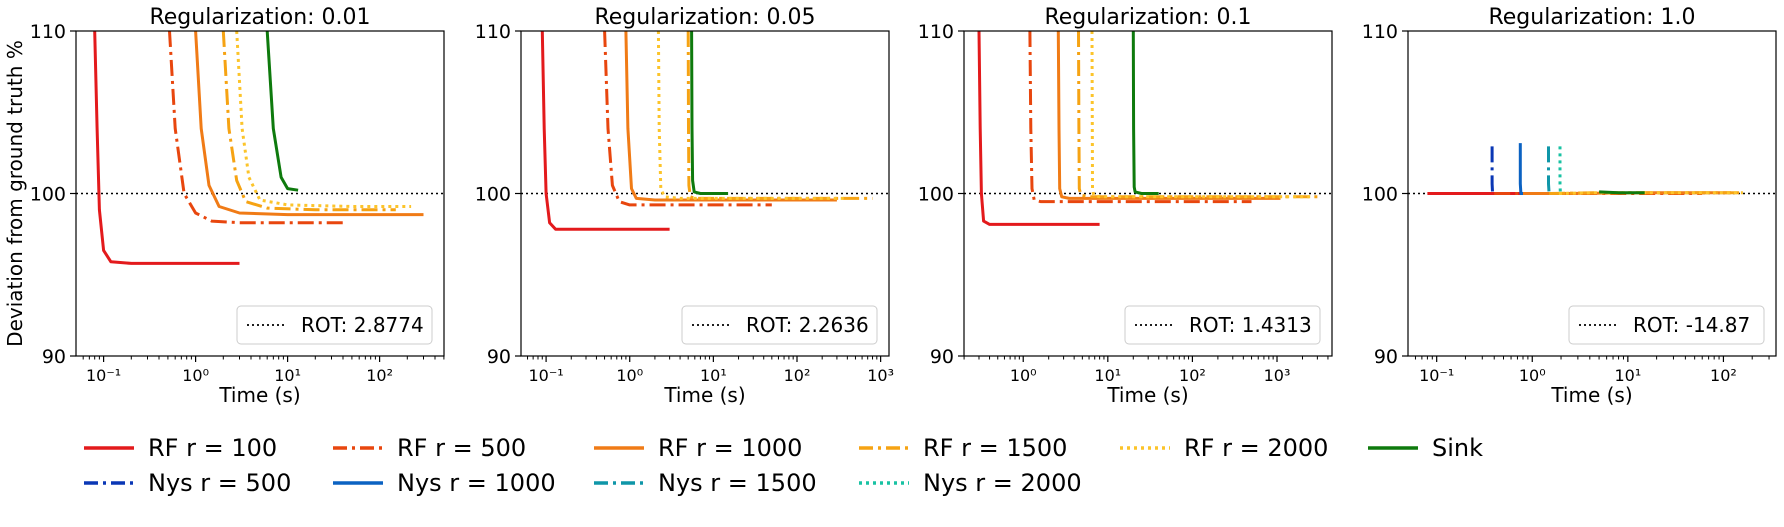 The width and height of the screenshot is (1784, 527). Describe the element at coordinates (213, 448) in the screenshot. I see `legend-label: RF r = 100` at that location.